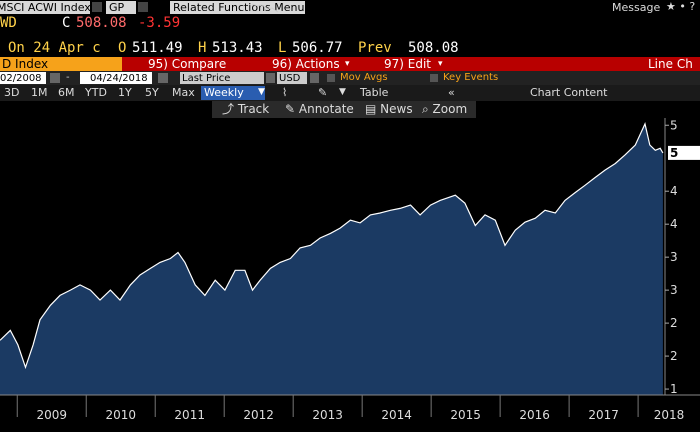 The width and height of the screenshot is (700, 432). I want to click on x-tick-label: 2013, so click(327, 415).